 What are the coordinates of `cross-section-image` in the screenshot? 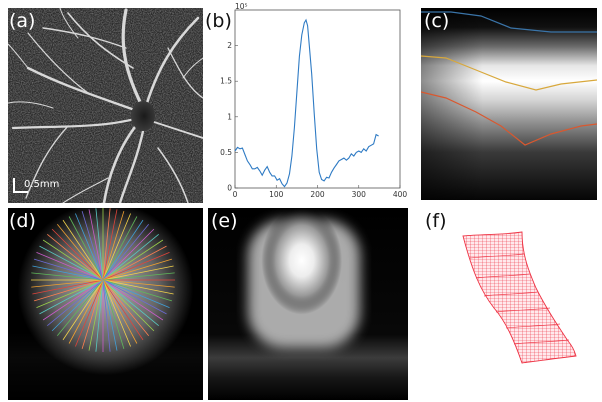 It's located at (509, 104).